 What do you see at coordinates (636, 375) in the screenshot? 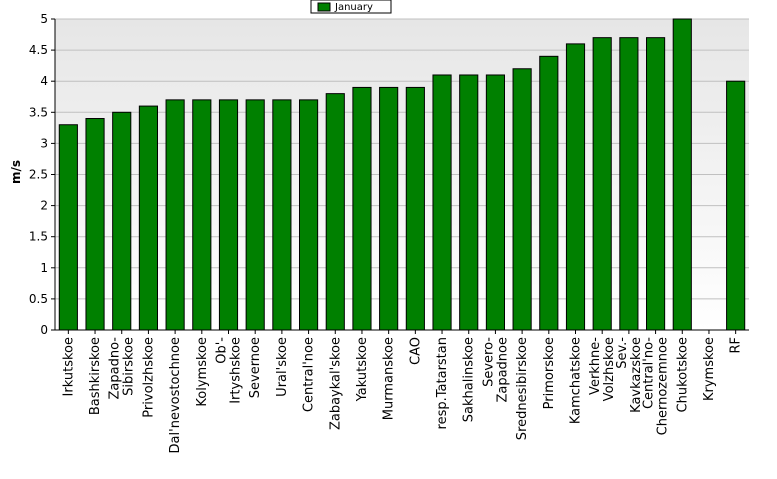
I see `x-tick-label: Kavkazskoe` at bounding box center [636, 375].